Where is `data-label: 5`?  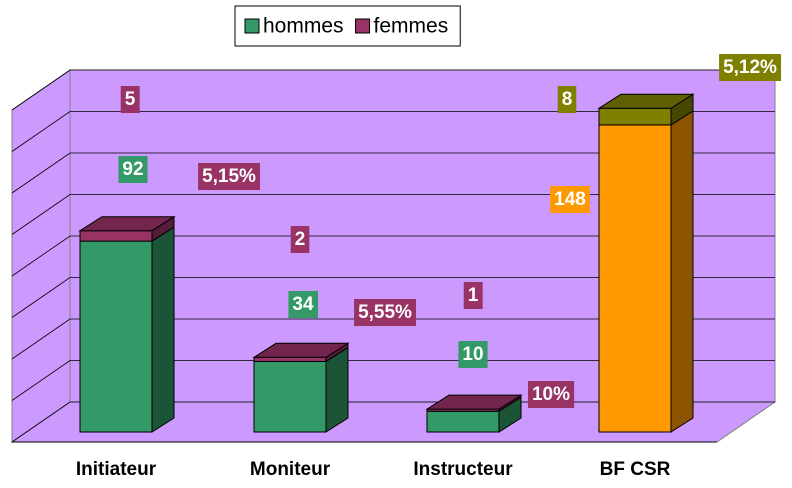 data-label: 5 is located at coordinates (130, 99).